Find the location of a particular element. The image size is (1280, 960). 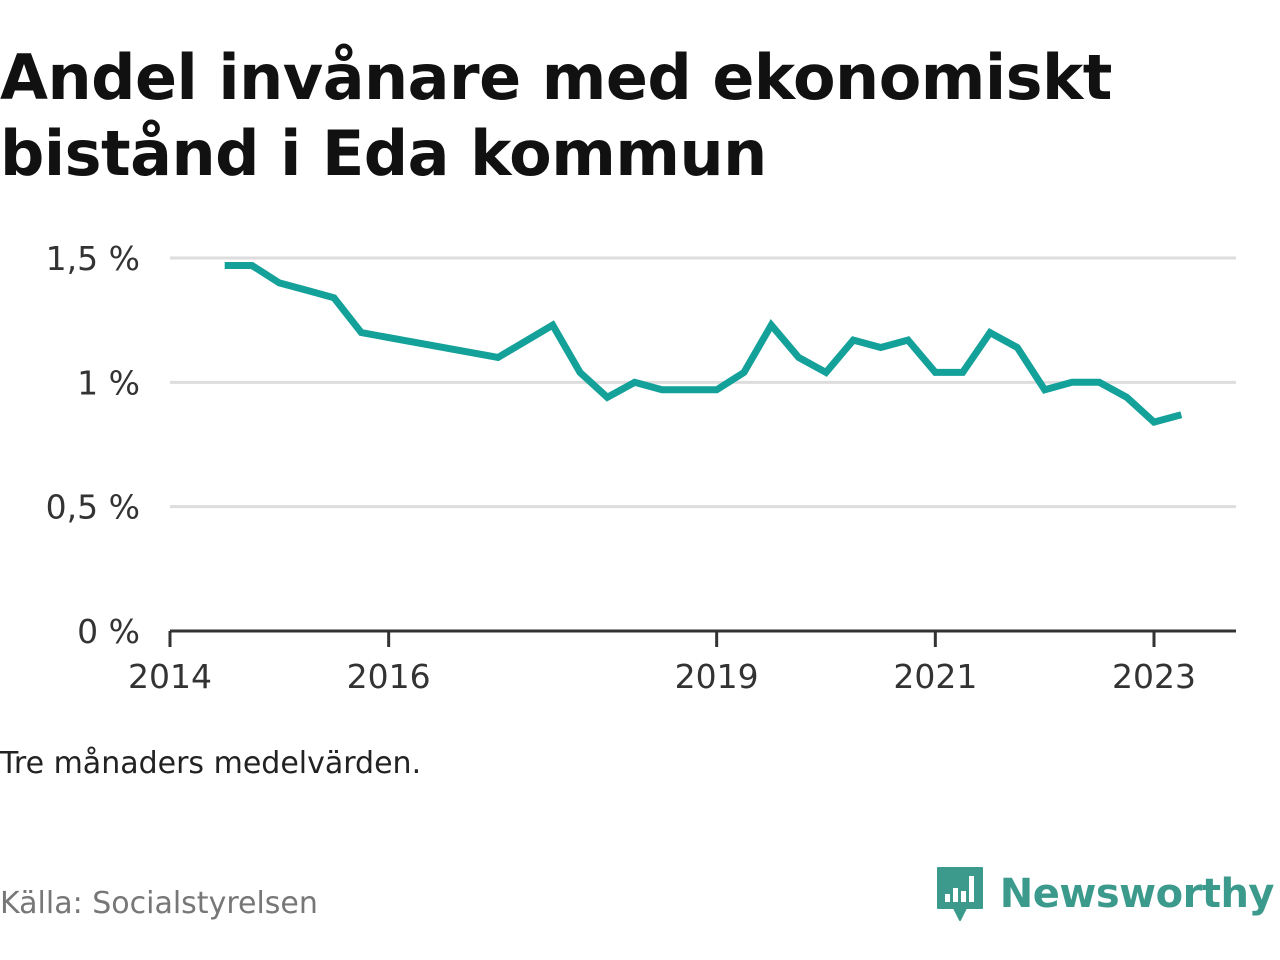

y-axis-ticks: 0 % 0,5 % 1 % 1,5 % is located at coordinates (93, 445).